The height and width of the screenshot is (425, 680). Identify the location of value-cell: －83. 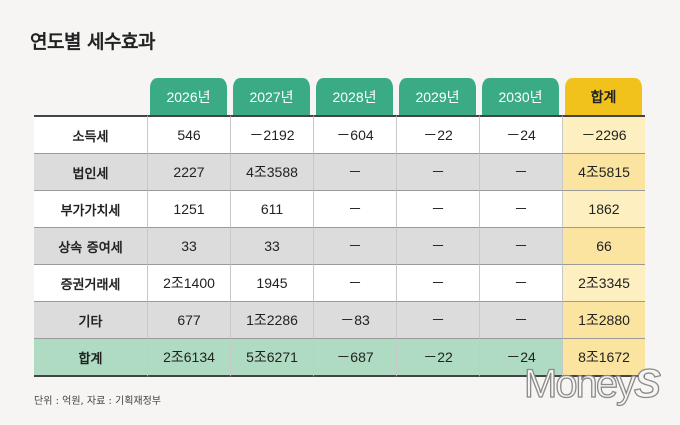
(354, 320).